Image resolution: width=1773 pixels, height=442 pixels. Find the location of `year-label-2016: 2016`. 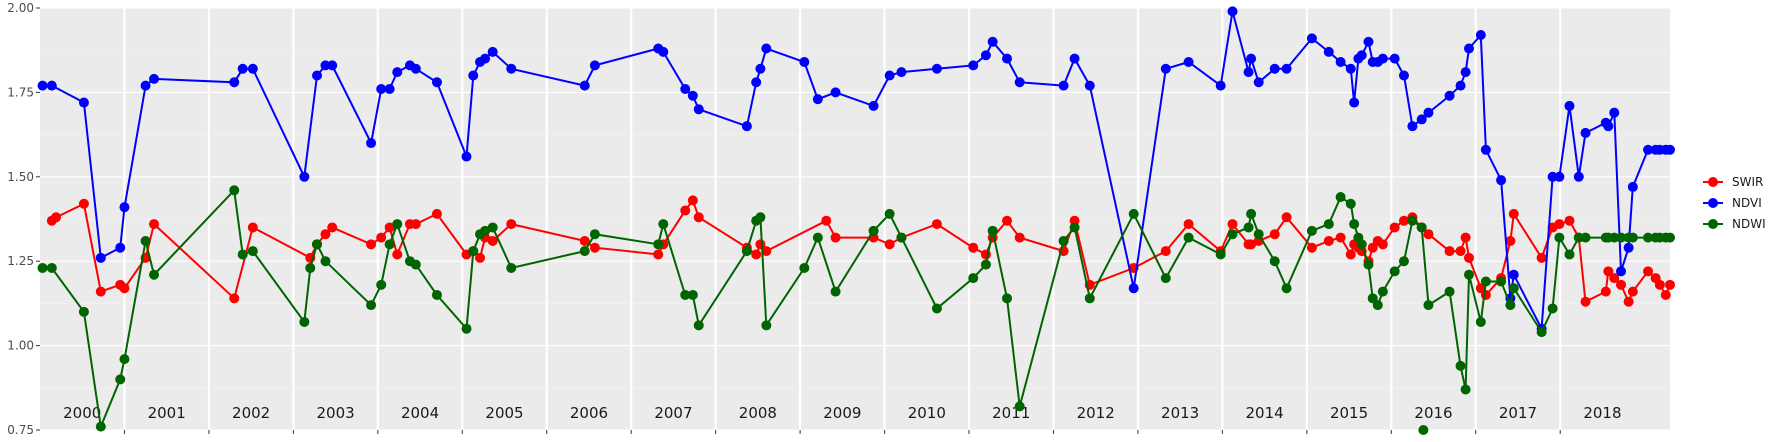

year-label-2016: 2016 is located at coordinates (1433, 413).